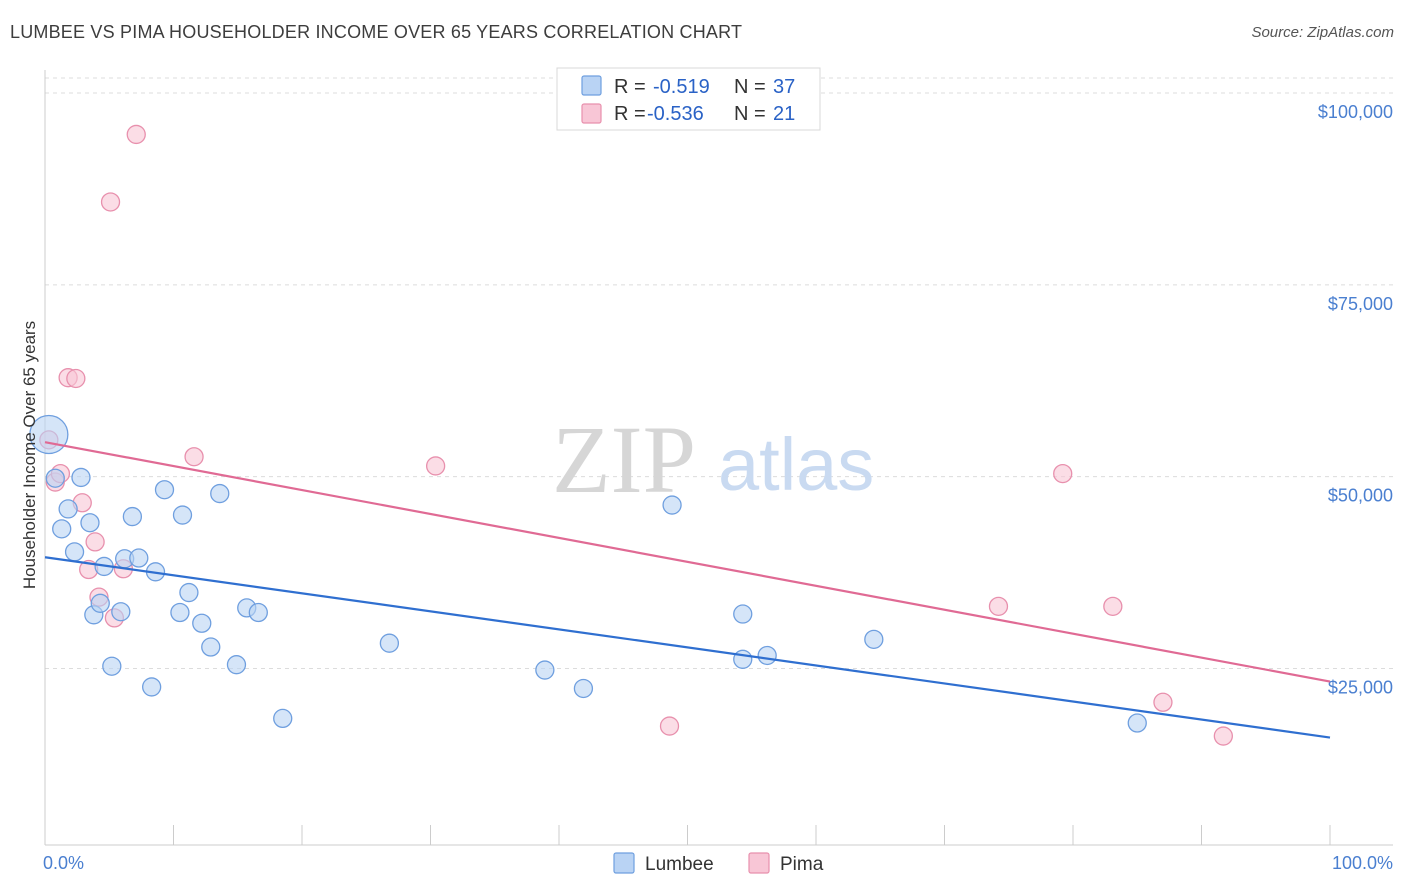 This screenshot has width=1406, height=892. What do you see at coordinates (1355, 399) in the screenshot?
I see `y-tick-labels: $25,000 $50,000 $75,000 $100,000` at bounding box center [1355, 399].